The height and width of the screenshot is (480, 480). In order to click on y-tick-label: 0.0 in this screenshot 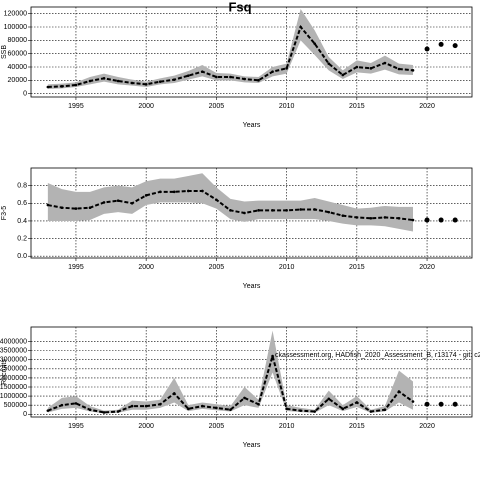, I will do `click(22, 256)`.